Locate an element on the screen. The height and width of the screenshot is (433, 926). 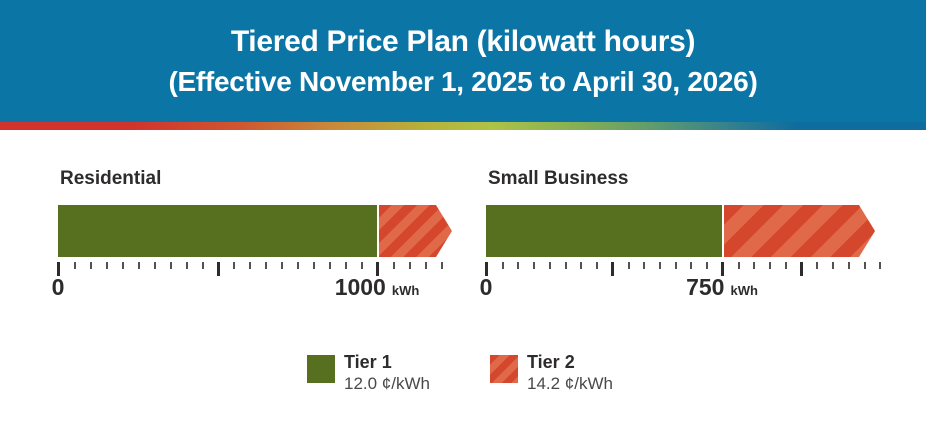
axis-labels-small-business: 0 750 kWh is located at coordinates (677, 288).